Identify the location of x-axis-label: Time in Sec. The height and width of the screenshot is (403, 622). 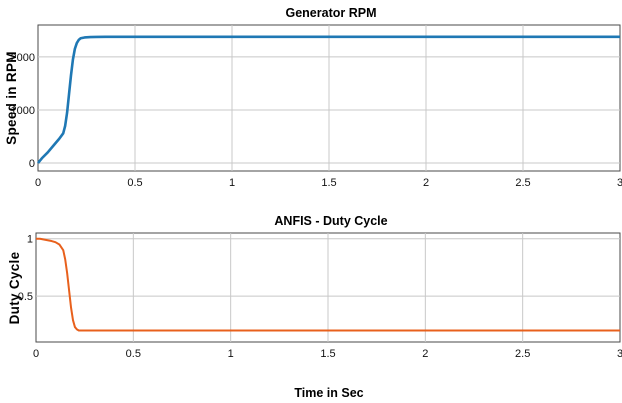
(328, 393).